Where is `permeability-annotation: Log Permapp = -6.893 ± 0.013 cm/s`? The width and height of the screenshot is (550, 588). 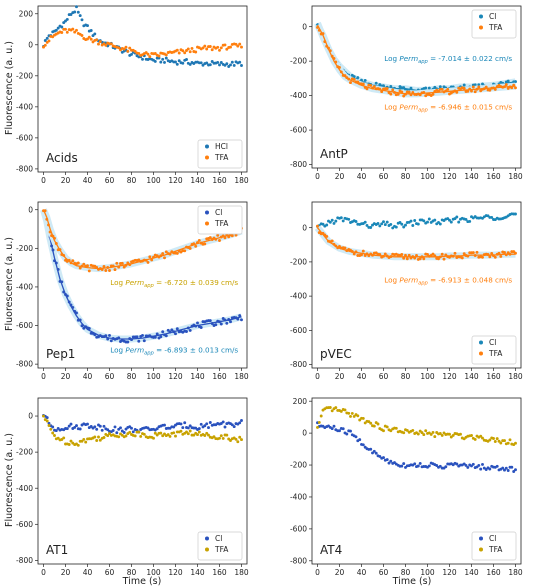 permeability-annotation: Log Permapp = -6.893 ± 0.013 cm/s is located at coordinates (174, 351).